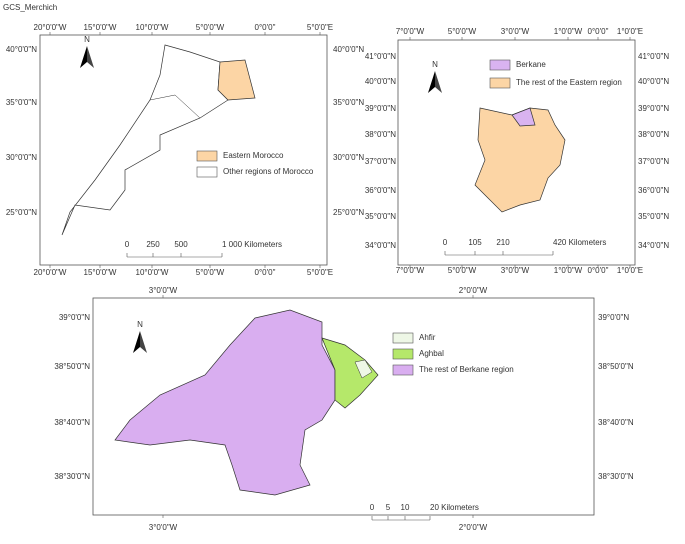  Describe the element at coordinates (268, 171) in the screenshot. I see `legend-label: Other regions of Morocco` at that location.